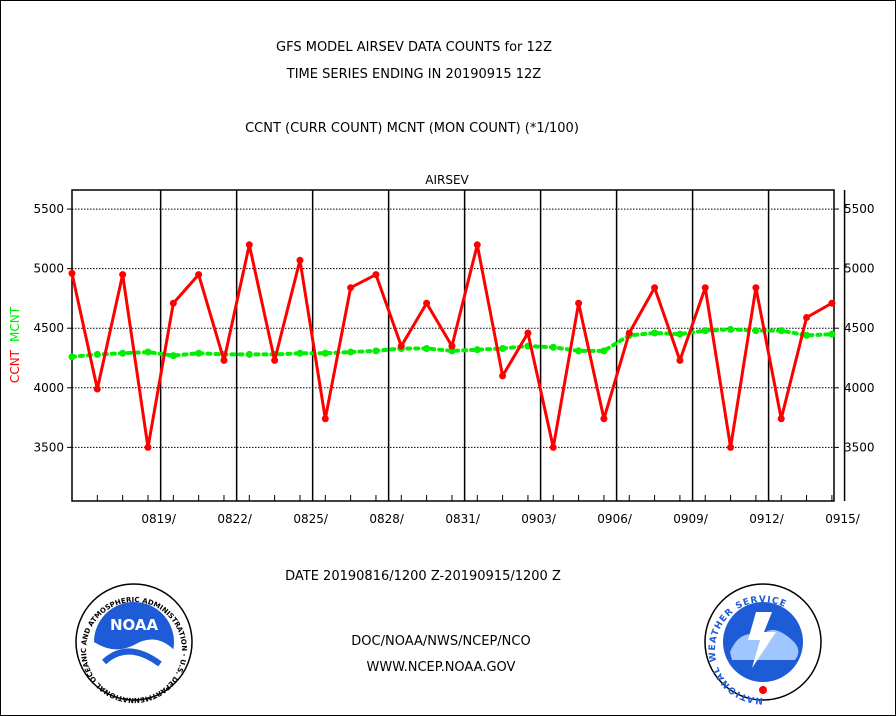 This screenshot has height=716, width=896. Describe the element at coordinates (447, 180) in the screenshot. I see `plot-title: AIRSEV` at that location.